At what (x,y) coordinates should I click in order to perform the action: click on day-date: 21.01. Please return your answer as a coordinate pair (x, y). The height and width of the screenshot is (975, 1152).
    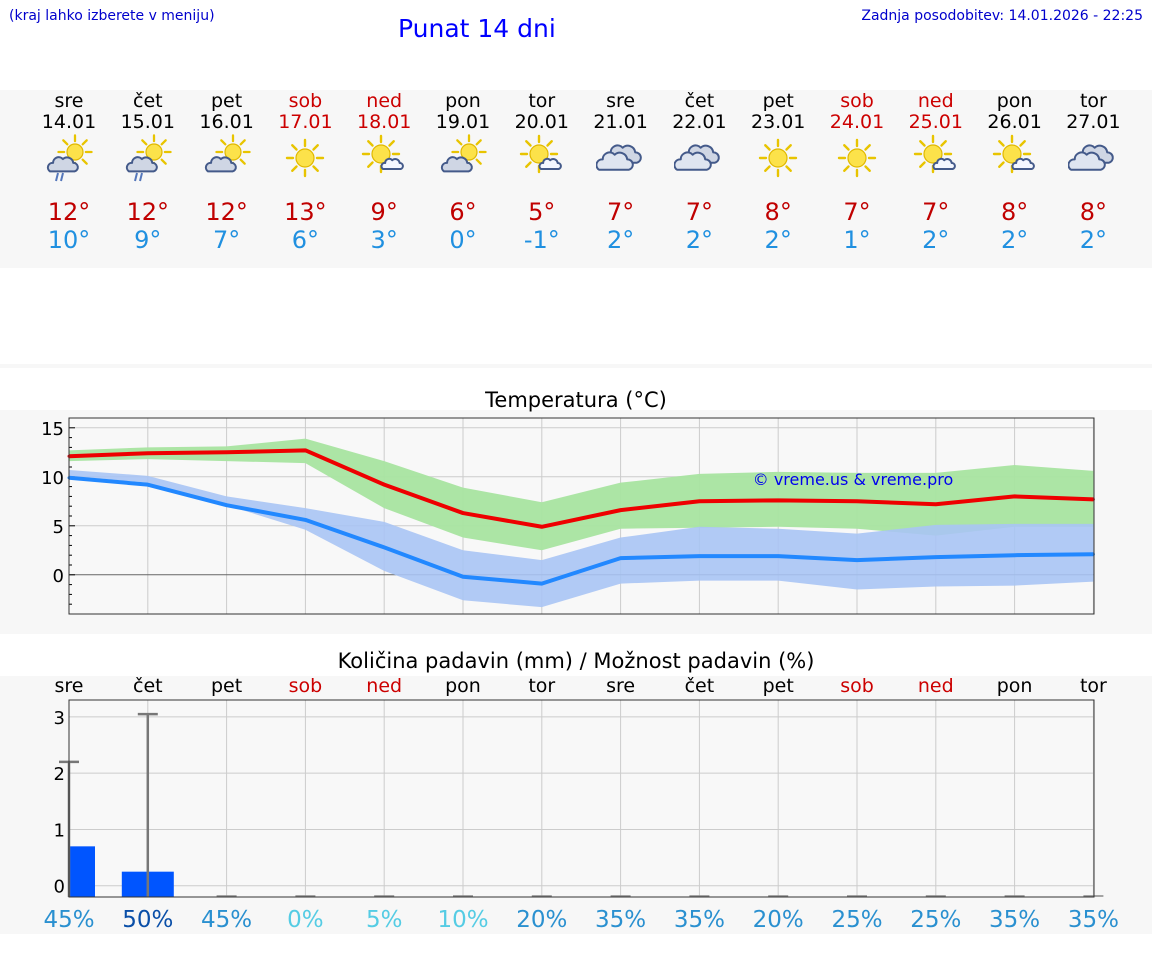
    Looking at the image, I should click on (620, 122).